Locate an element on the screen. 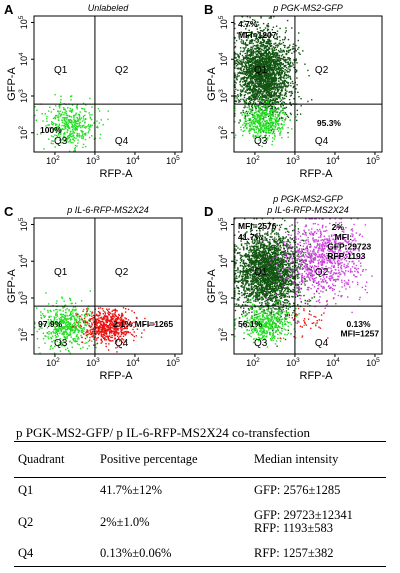 The image size is (400, 573). quadrant-label-q3: Q3 is located at coordinates (261, 141).